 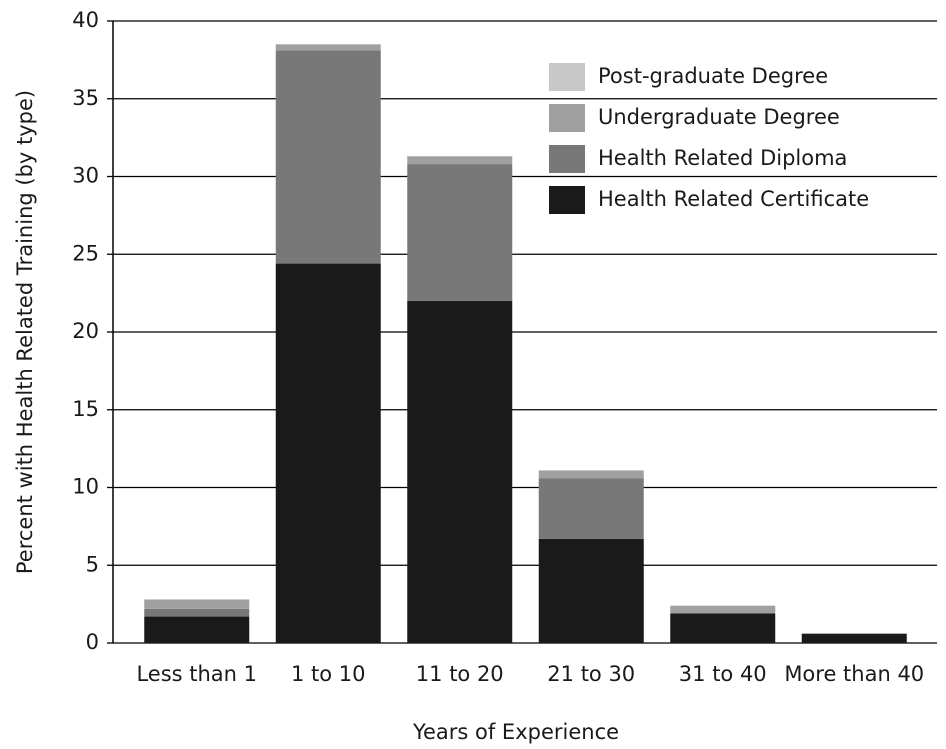 I want to click on y-tick-label: 35, so click(x=85, y=98).